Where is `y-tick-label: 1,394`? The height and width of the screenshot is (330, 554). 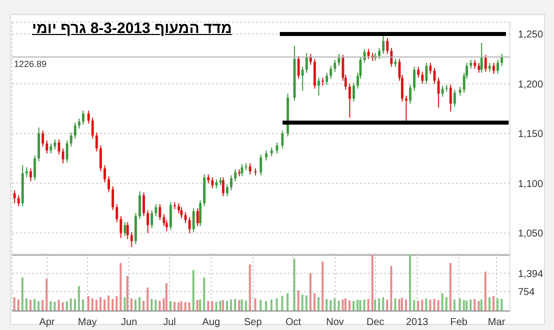
y-tick-label: 1,394 is located at coordinates (531, 274).